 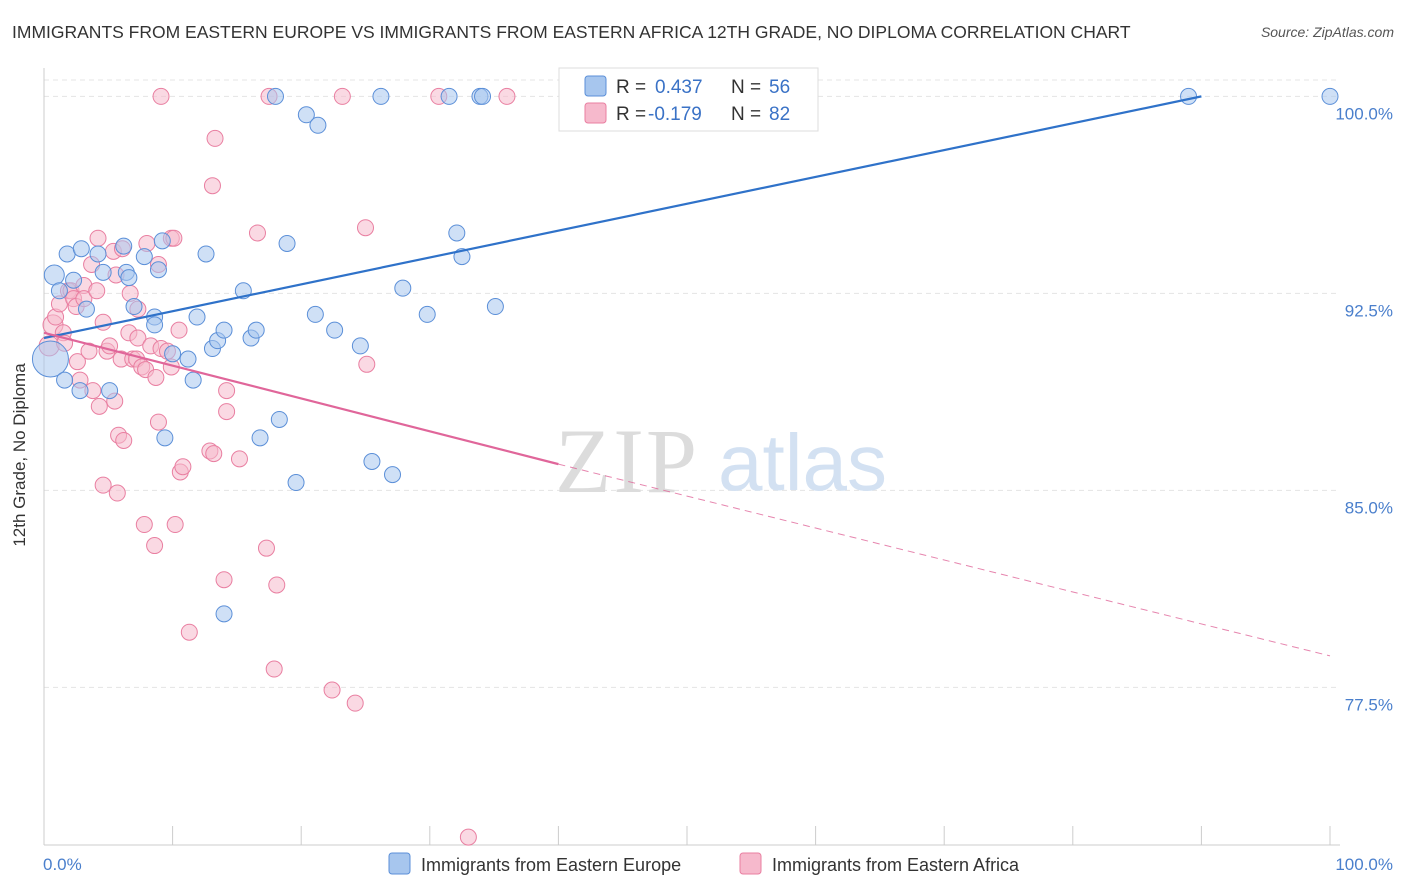 I want to click on legend-n-label-blue: N =, so click(x=746, y=87).